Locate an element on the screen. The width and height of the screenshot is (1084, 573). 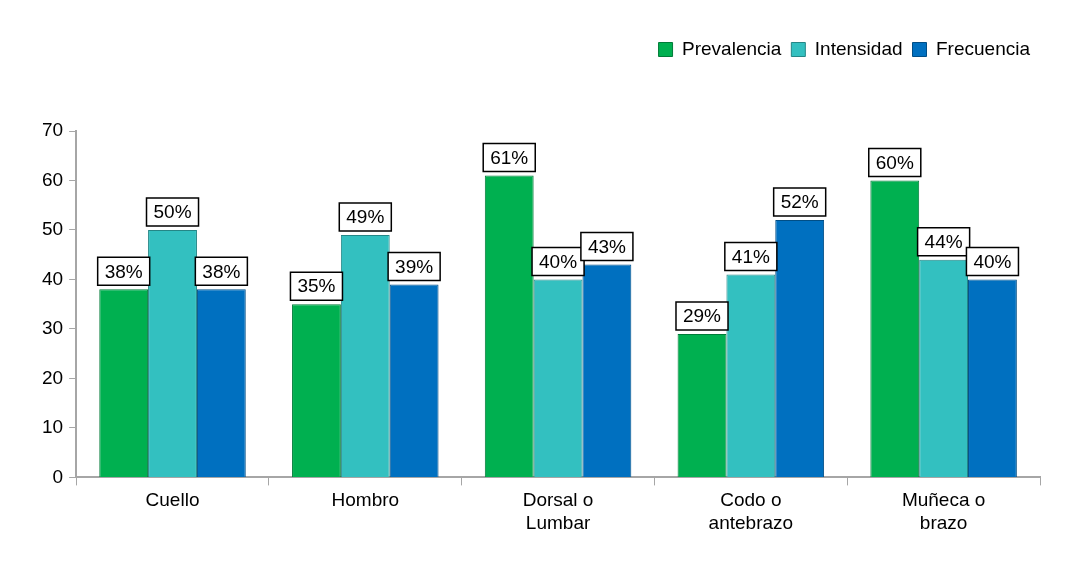
data-label: 39% is located at coordinates (414, 266).